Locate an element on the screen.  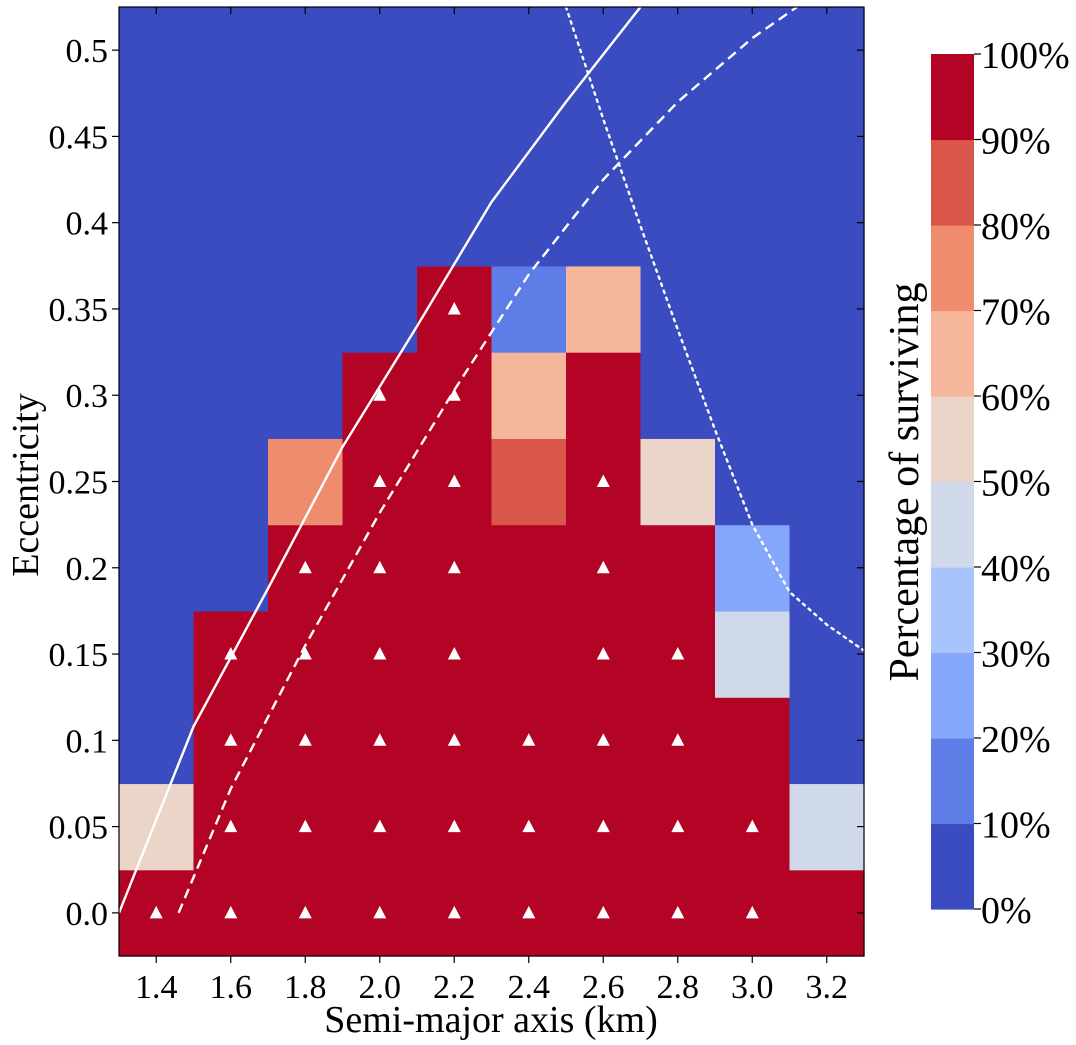
colorbar-label: Percentage of surviving is located at coordinates (905, 482).